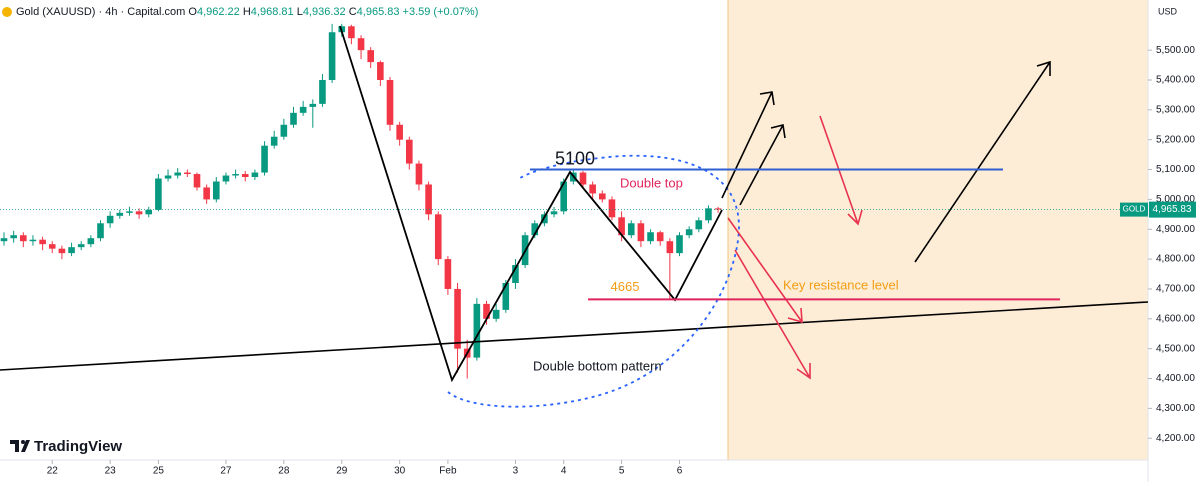  I want to click on symbol-icon, so click(7, 12).